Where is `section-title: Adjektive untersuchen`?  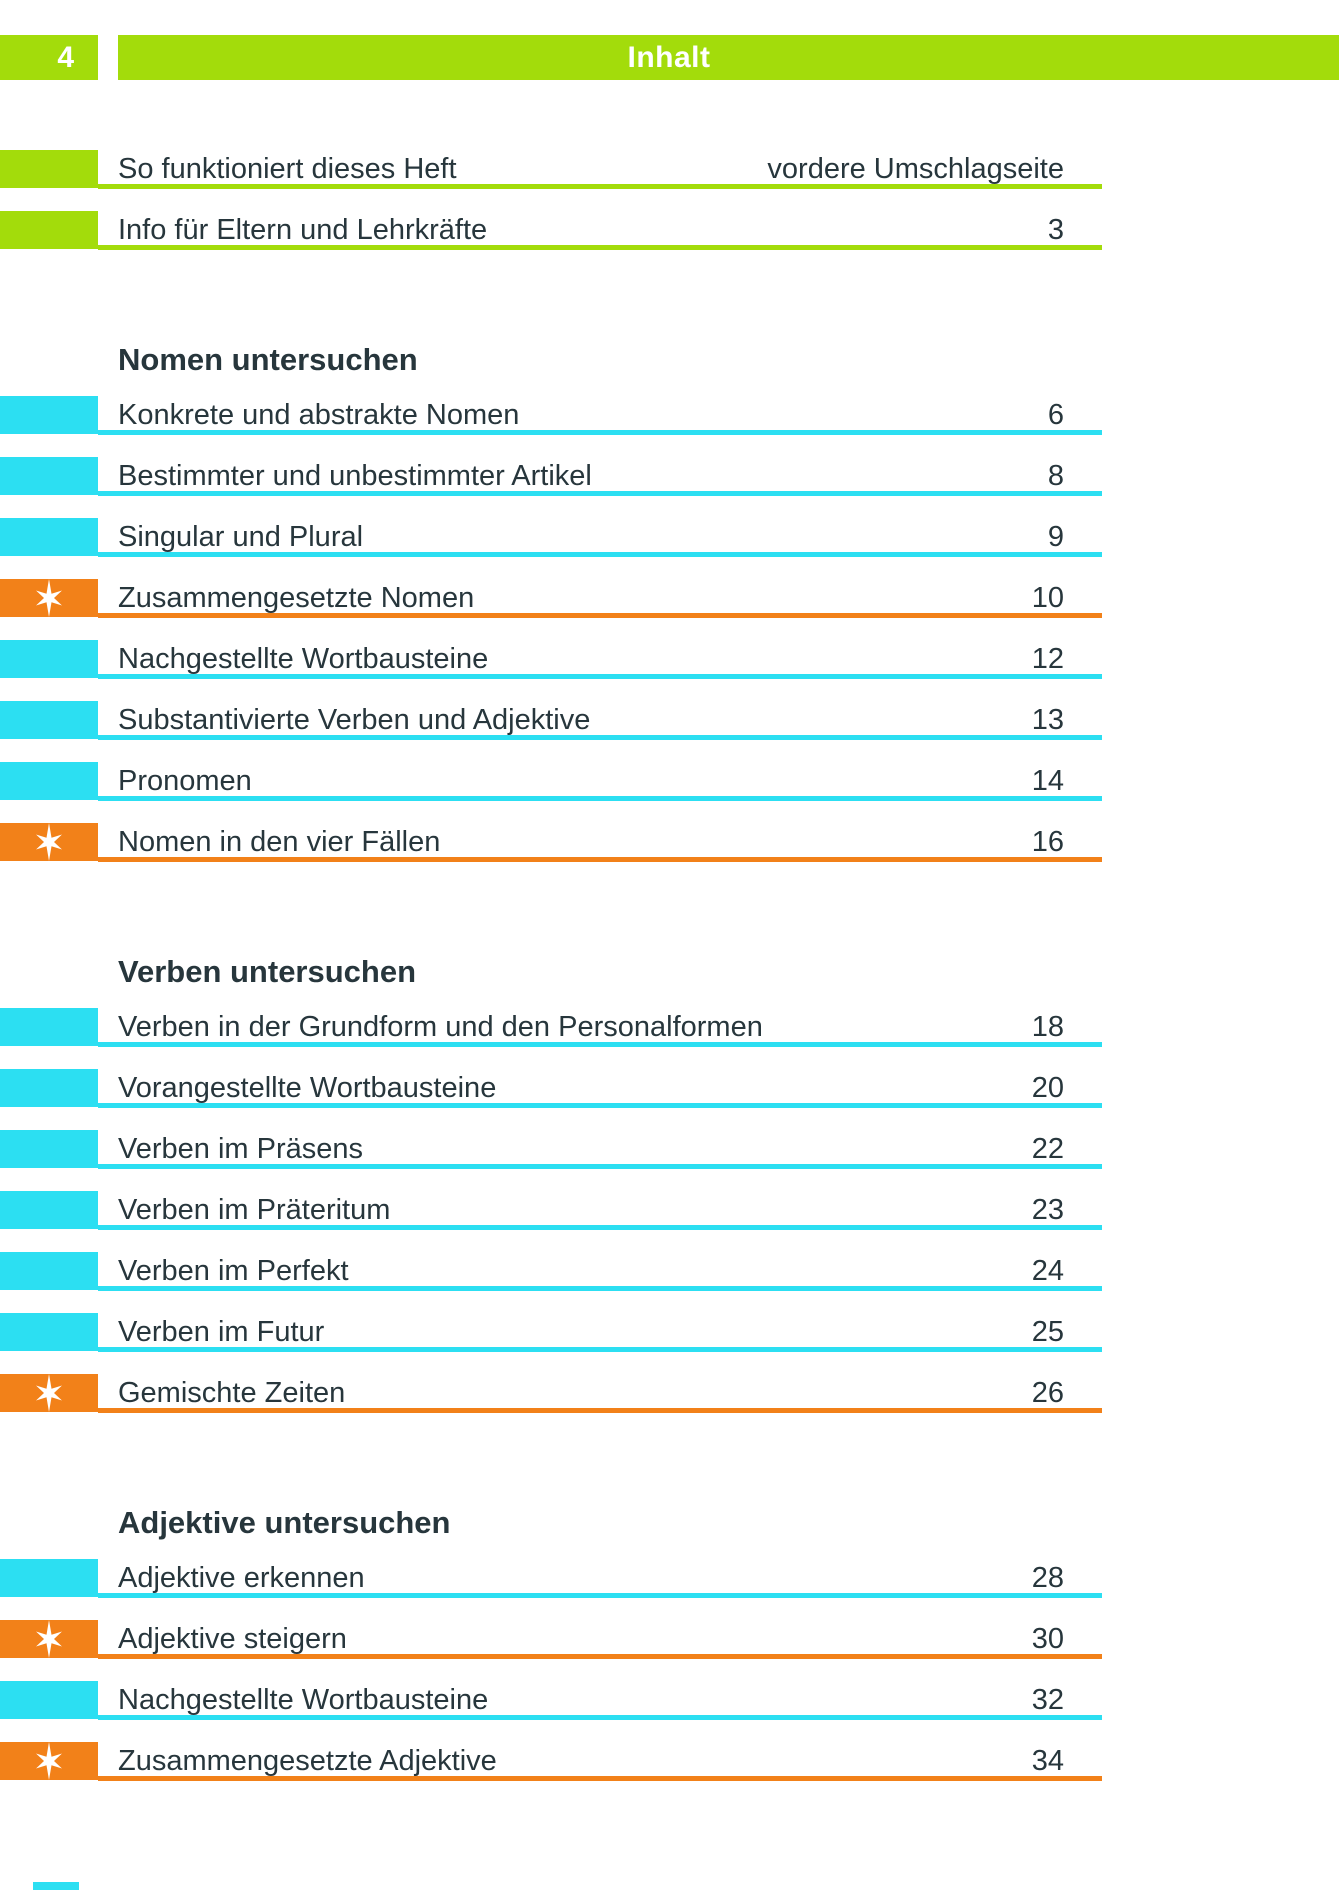
section-title: Adjektive untersuchen is located at coordinates (284, 1522).